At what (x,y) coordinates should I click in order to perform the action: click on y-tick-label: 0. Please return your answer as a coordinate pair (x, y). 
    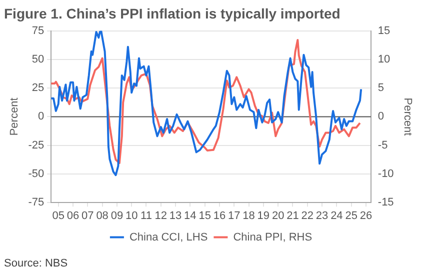
    Looking at the image, I should click on (41, 116).